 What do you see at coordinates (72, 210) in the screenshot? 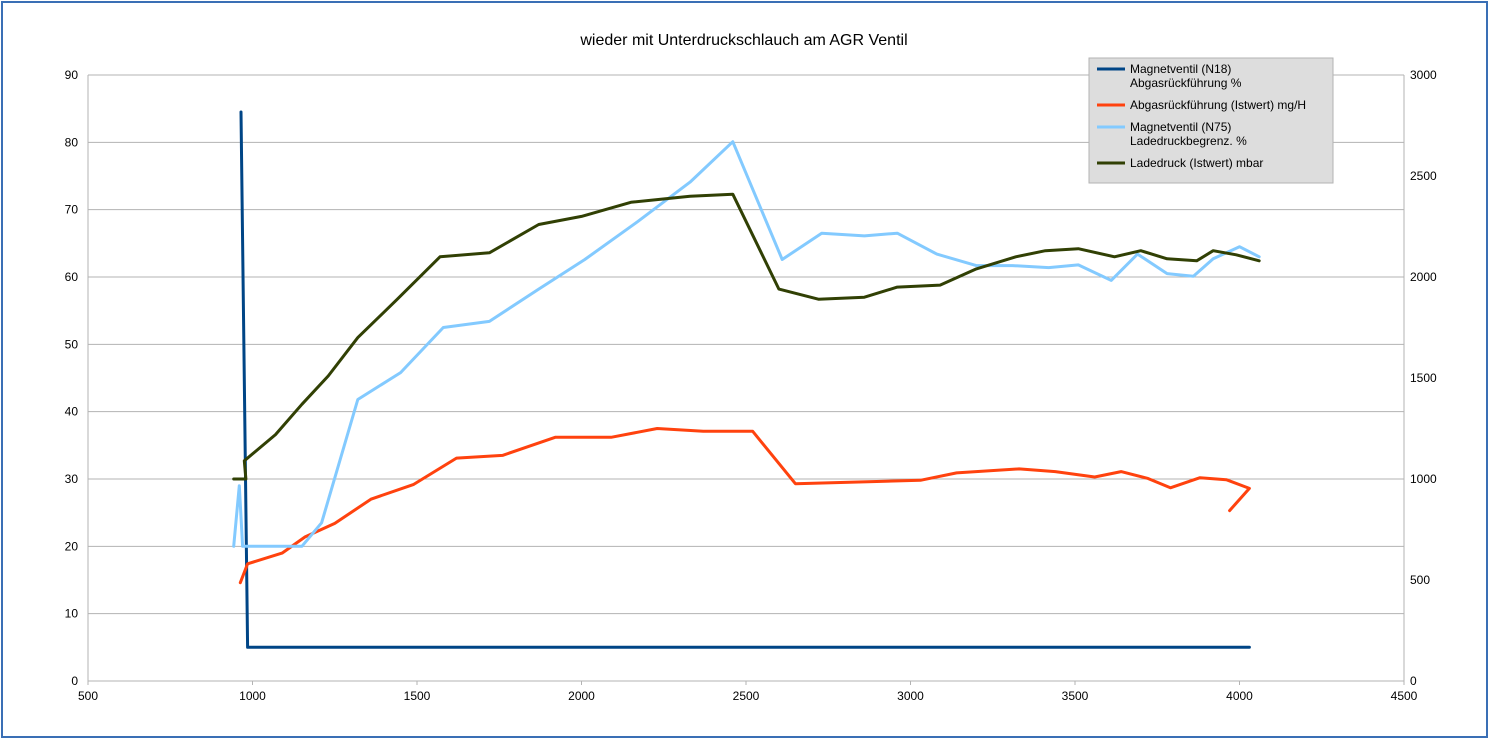
I see `y-tick-label: 70` at bounding box center [72, 210].